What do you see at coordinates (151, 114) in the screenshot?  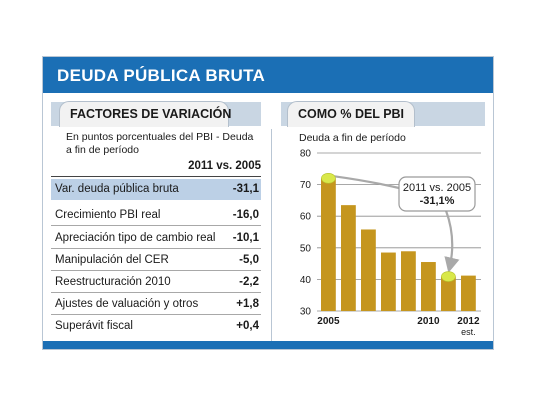 I see `left-tab-label: FACTORES DE VARIACIÓN` at bounding box center [151, 114].